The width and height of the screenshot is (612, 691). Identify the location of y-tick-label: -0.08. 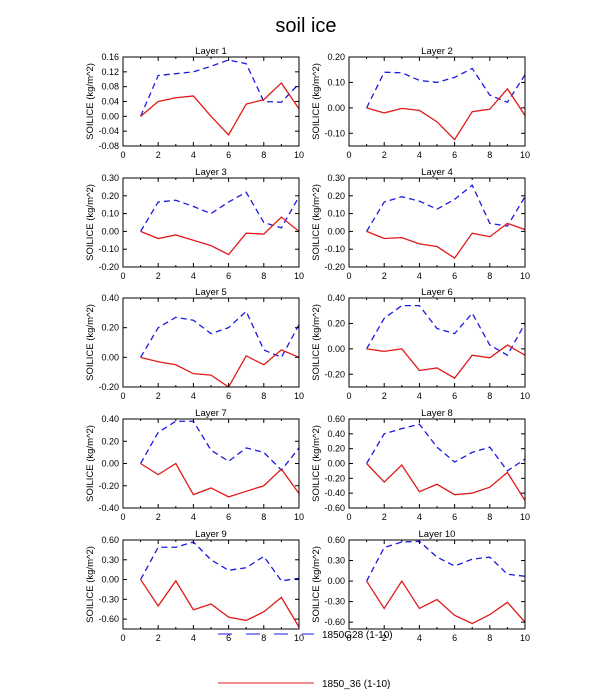
(108, 146).